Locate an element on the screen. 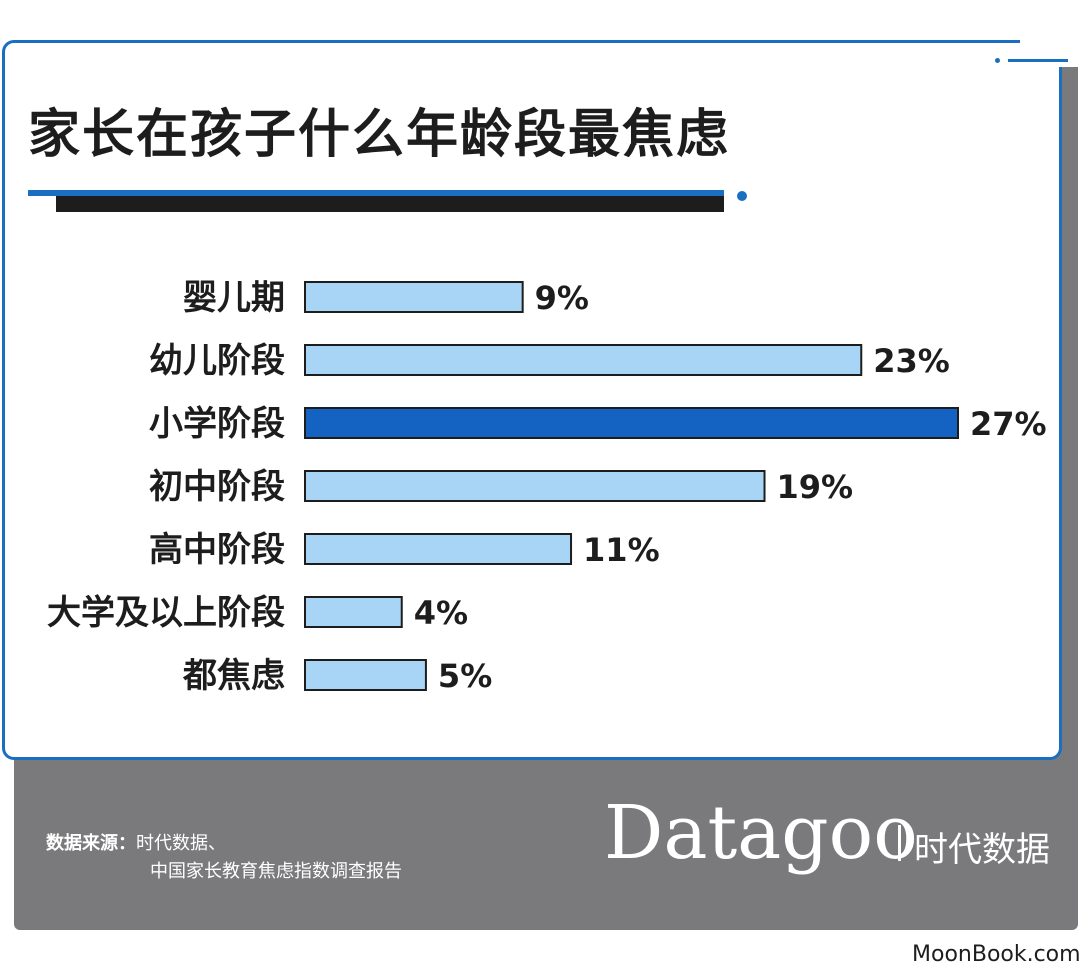  value-label-6: 4% is located at coordinates (441, 613).